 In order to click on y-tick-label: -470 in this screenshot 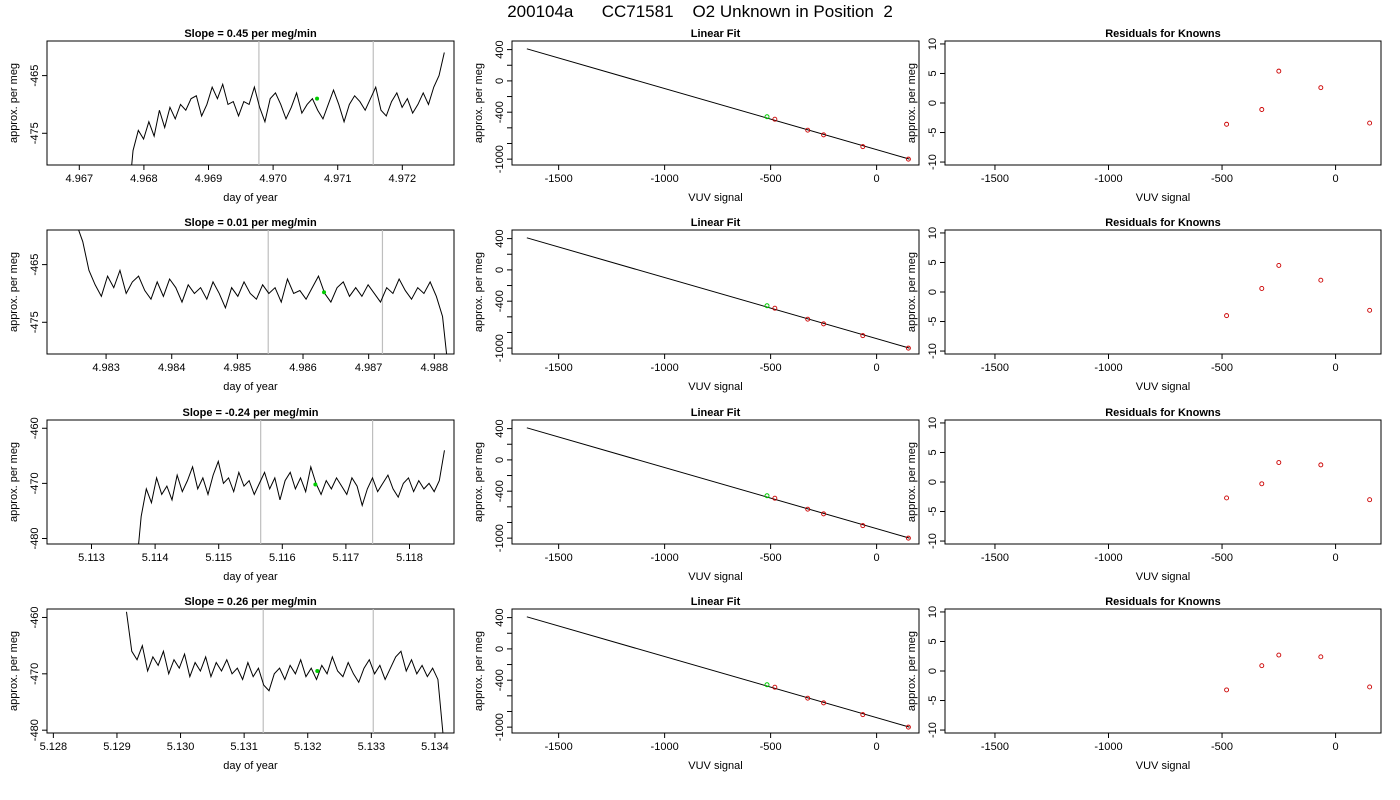, I will do `click(35, 674)`.